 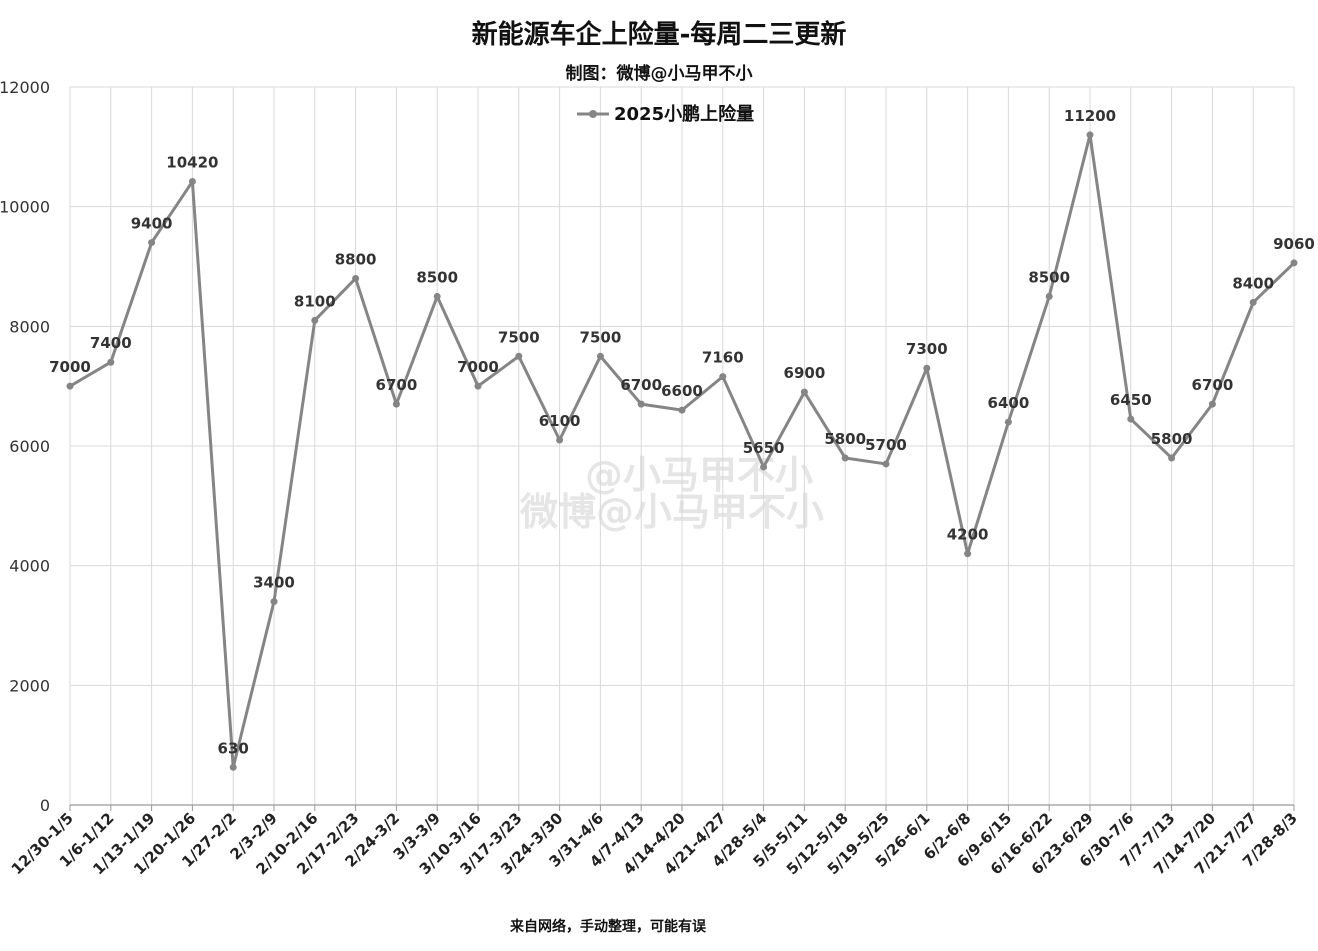 I want to click on data-label: 630, so click(x=233, y=748).